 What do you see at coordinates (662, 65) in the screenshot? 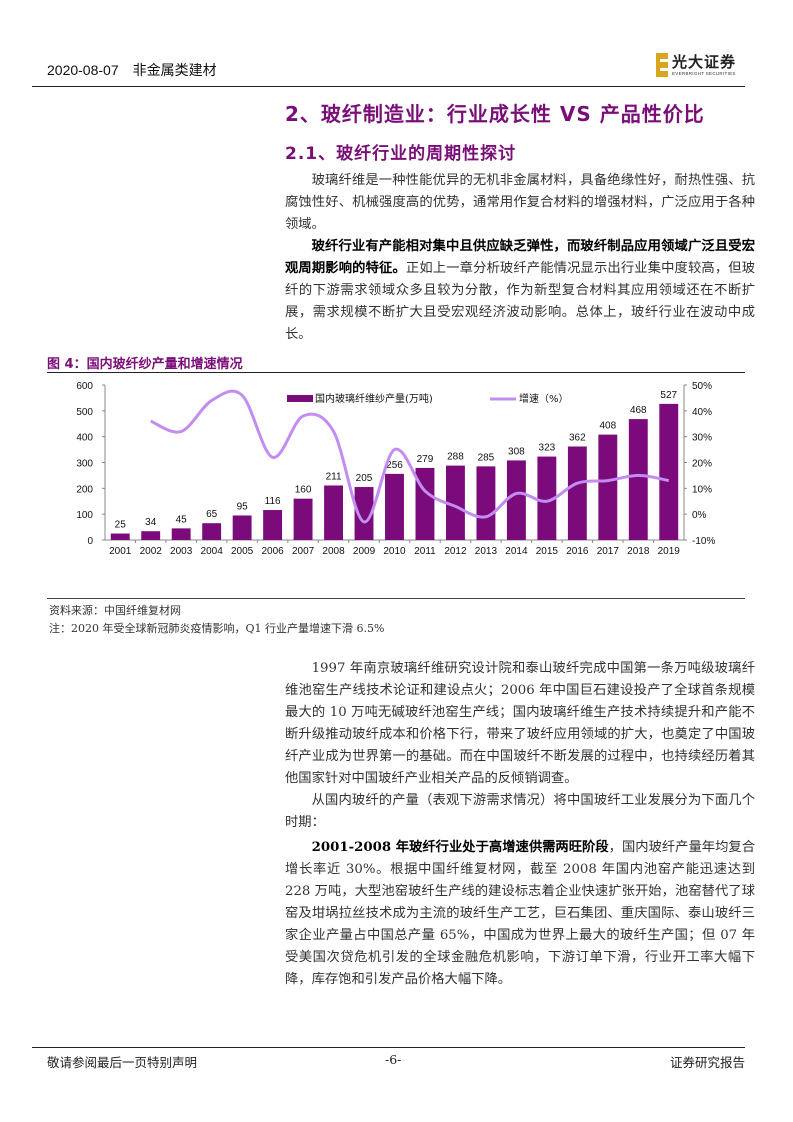
I see `logo-e-icon` at bounding box center [662, 65].